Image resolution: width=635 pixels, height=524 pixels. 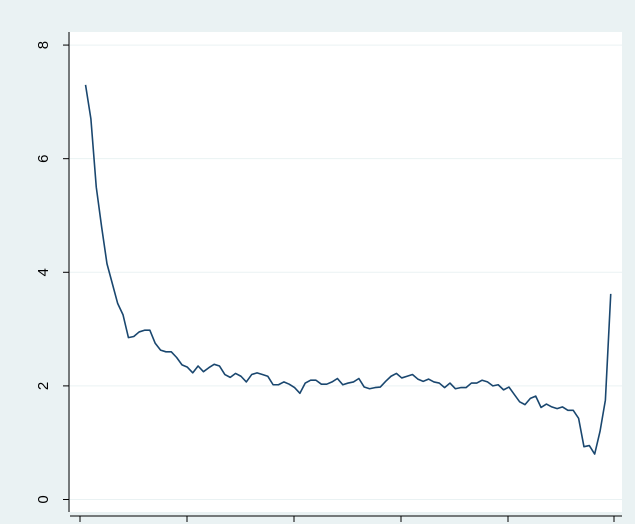 What do you see at coordinates (346, 518) in the screenshot?
I see `x-axis` at bounding box center [346, 518].